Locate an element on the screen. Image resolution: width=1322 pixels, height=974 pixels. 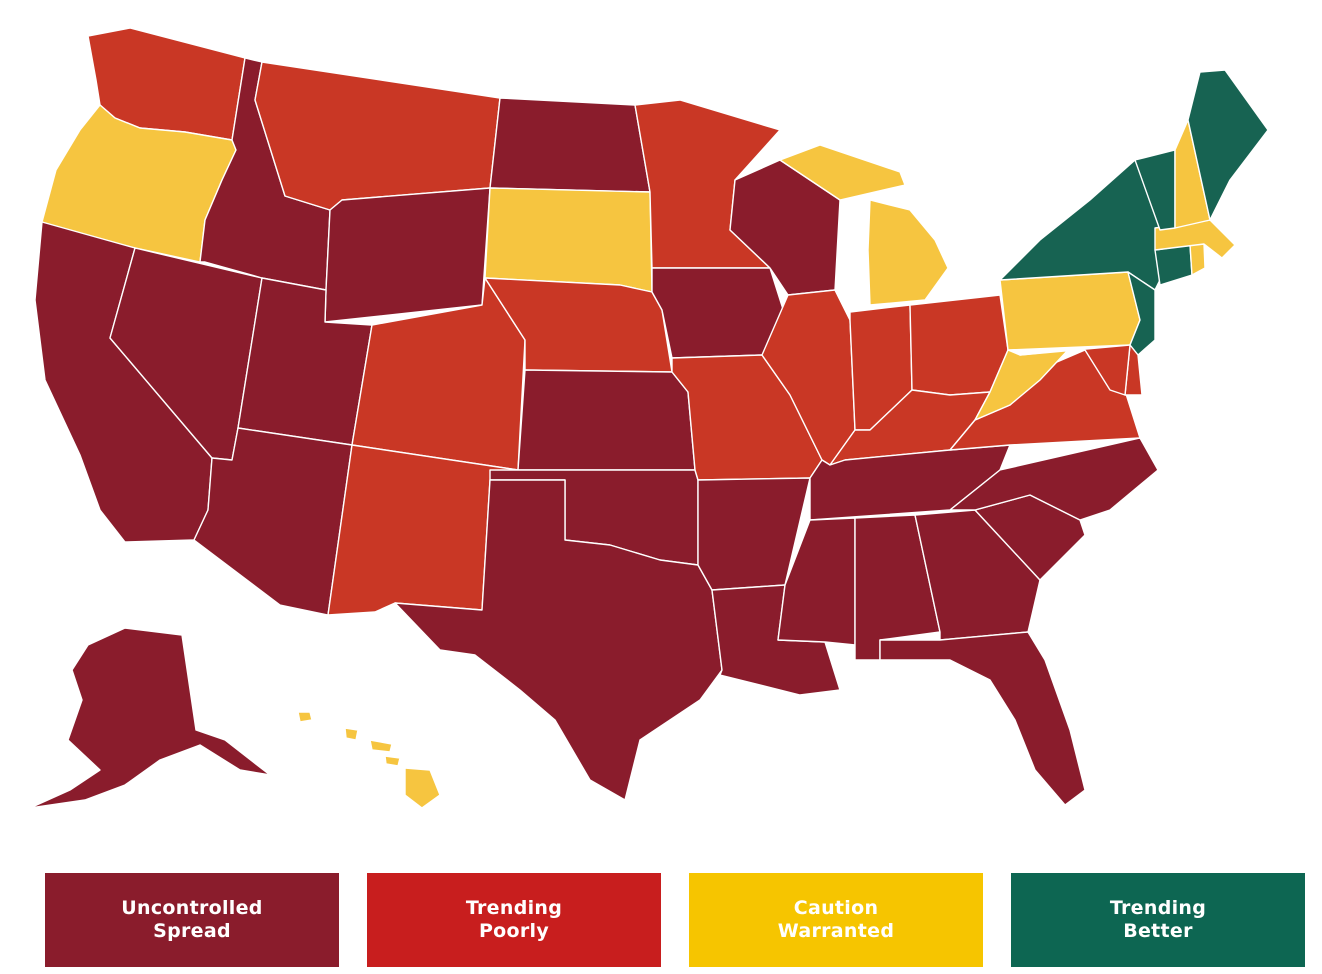
legend-trending-better: Trending Better is located at coordinates (1158, 920).